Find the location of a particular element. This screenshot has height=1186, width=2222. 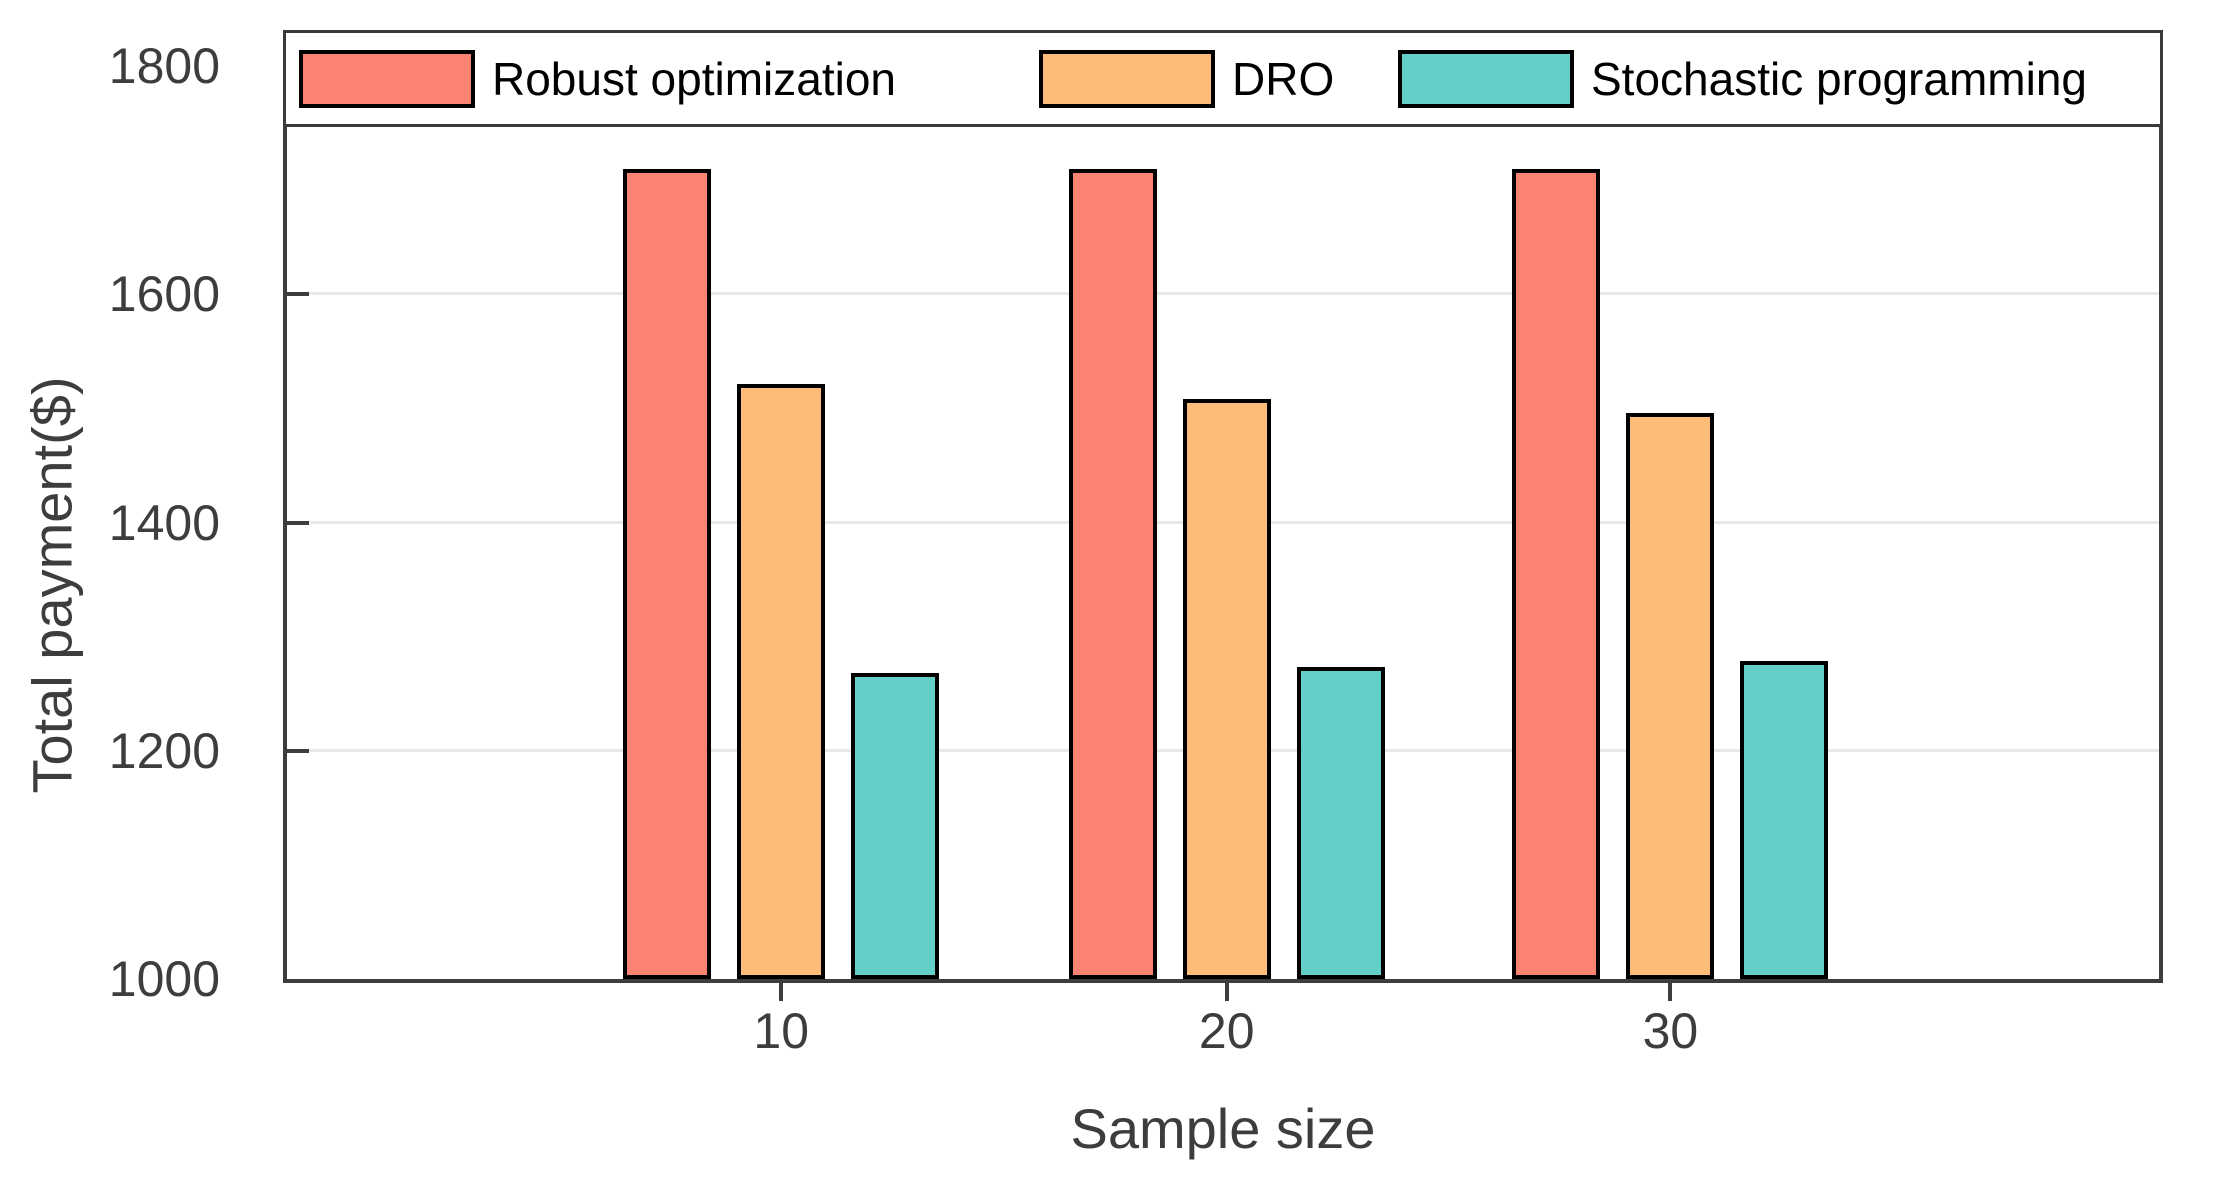

y-tick-label-1800: 1800 is located at coordinates (164, 66).